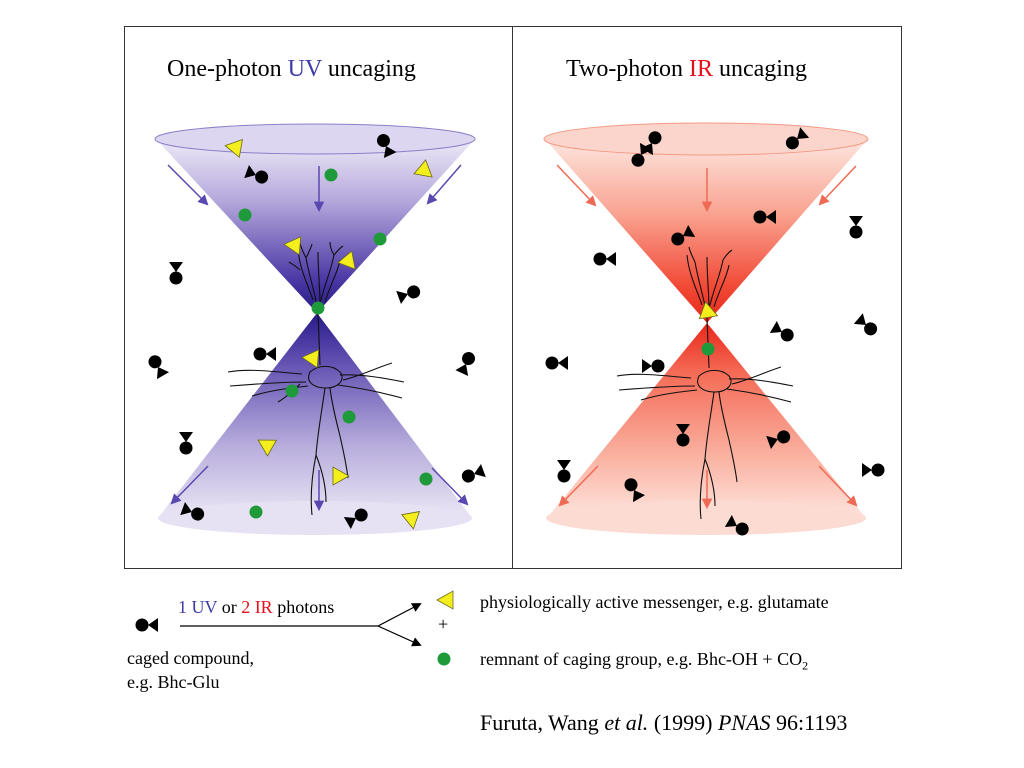 The width and height of the screenshot is (1024, 768). What do you see at coordinates (146, 625) in the screenshot?
I see `caged-compound-icon` at bounding box center [146, 625].